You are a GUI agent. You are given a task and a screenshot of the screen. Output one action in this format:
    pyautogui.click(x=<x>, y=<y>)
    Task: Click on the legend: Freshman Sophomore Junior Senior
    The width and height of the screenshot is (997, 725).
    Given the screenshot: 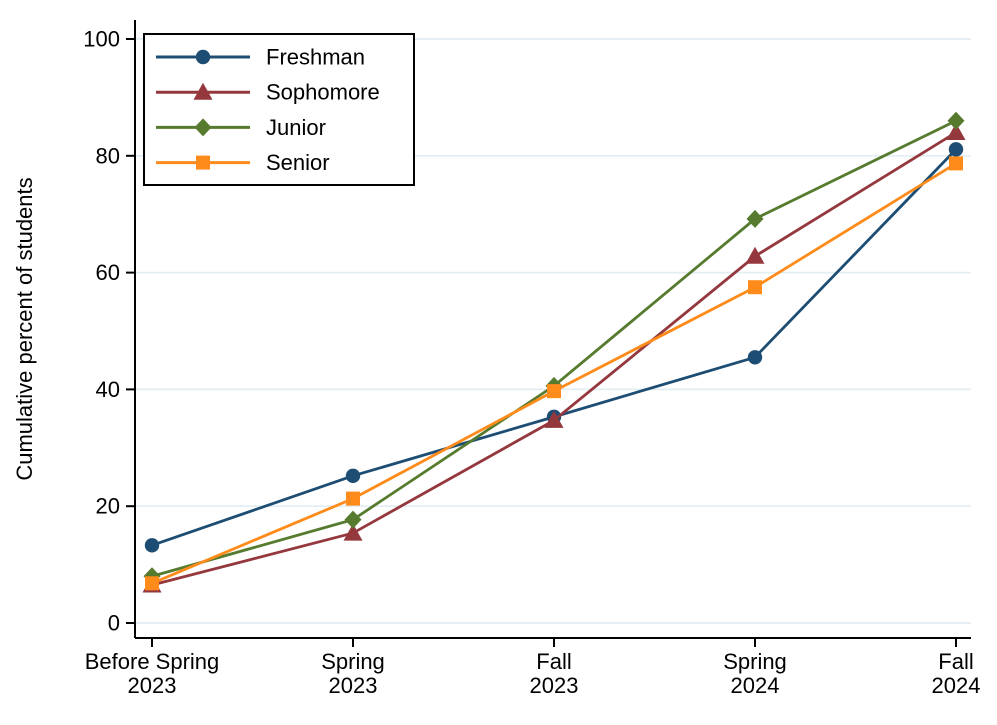 What is the action you would take?
    pyautogui.click(x=279, y=109)
    